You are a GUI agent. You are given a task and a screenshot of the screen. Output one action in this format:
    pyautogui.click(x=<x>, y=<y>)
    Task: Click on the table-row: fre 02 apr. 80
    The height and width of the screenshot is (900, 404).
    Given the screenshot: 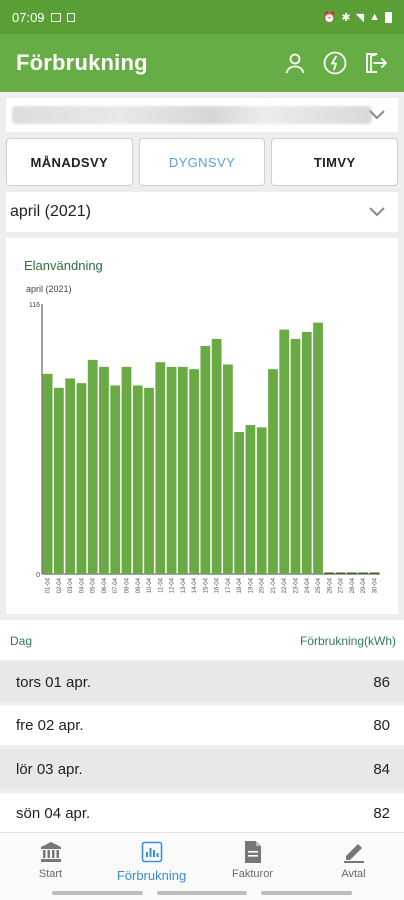 What is the action you would take?
    pyautogui.click(x=202, y=725)
    